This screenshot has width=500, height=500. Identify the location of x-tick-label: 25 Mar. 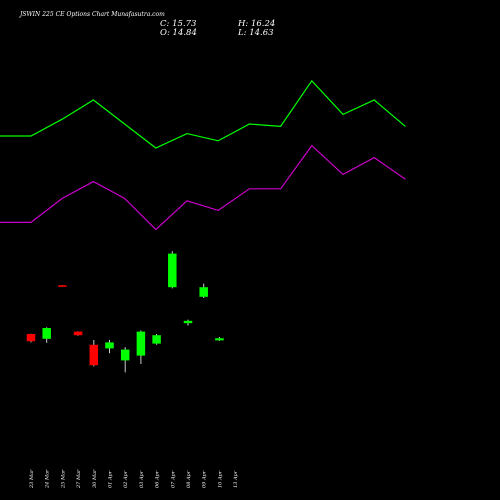
(63, 479).